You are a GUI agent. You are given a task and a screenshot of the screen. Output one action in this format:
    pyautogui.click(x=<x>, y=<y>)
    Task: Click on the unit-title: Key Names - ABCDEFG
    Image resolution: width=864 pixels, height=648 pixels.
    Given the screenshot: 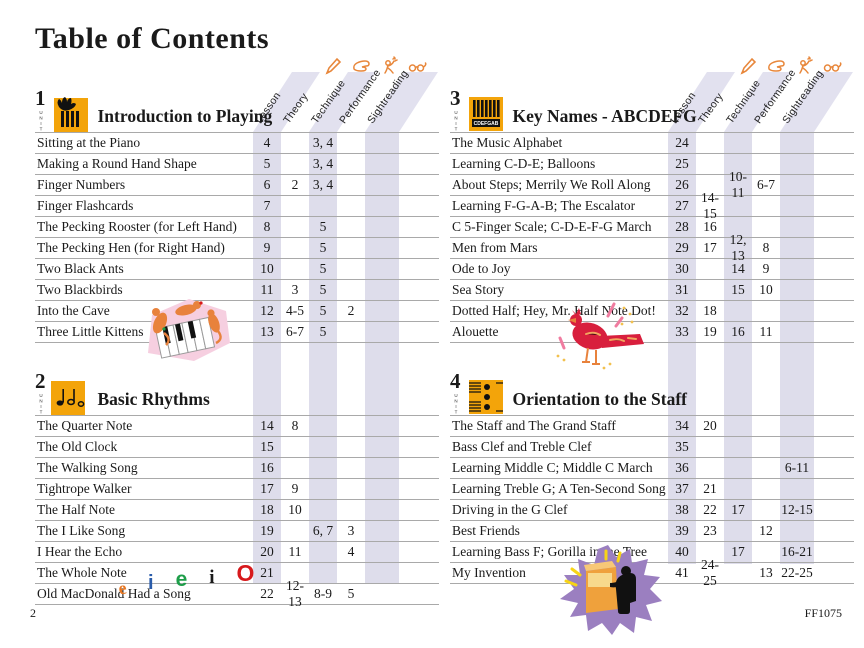 What is the action you would take?
    pyautogui.click(x=604, y=116)
    